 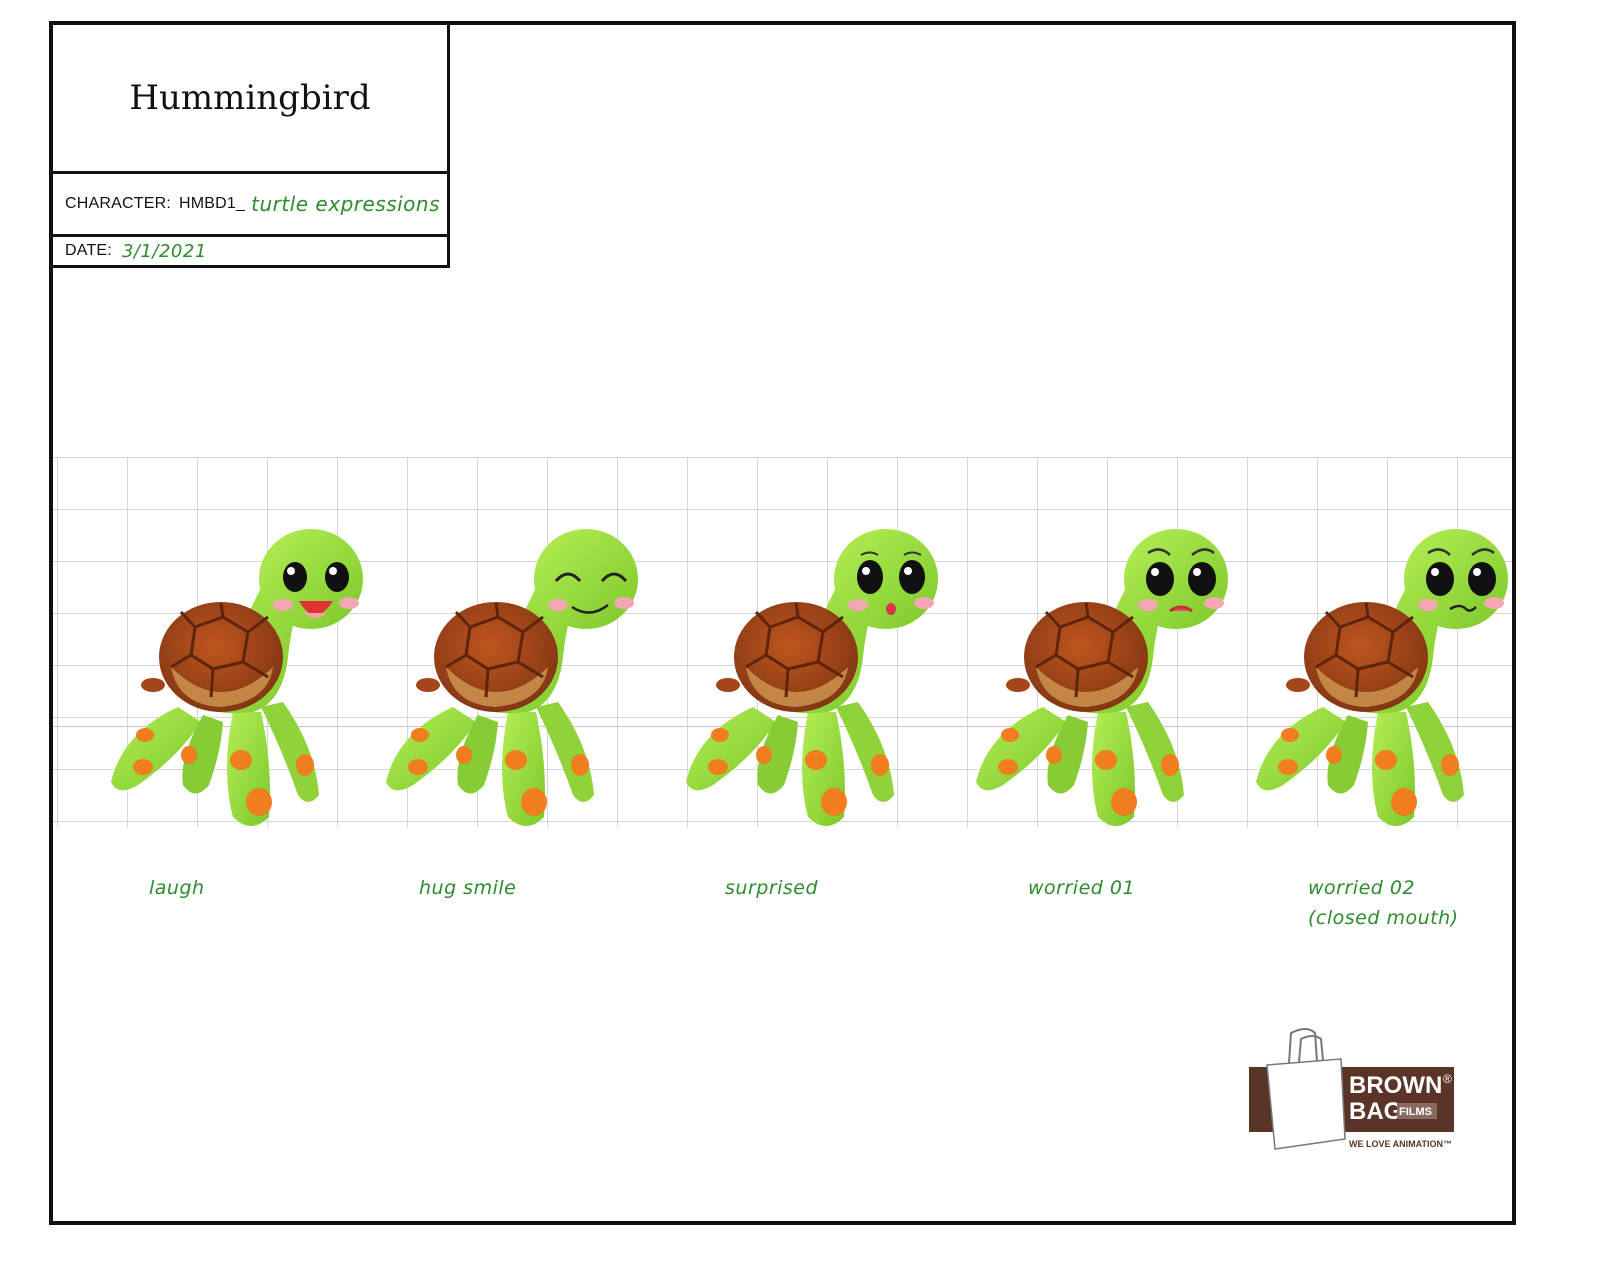 I want to click on date-label: DATE:, so click(x=88, y=250).